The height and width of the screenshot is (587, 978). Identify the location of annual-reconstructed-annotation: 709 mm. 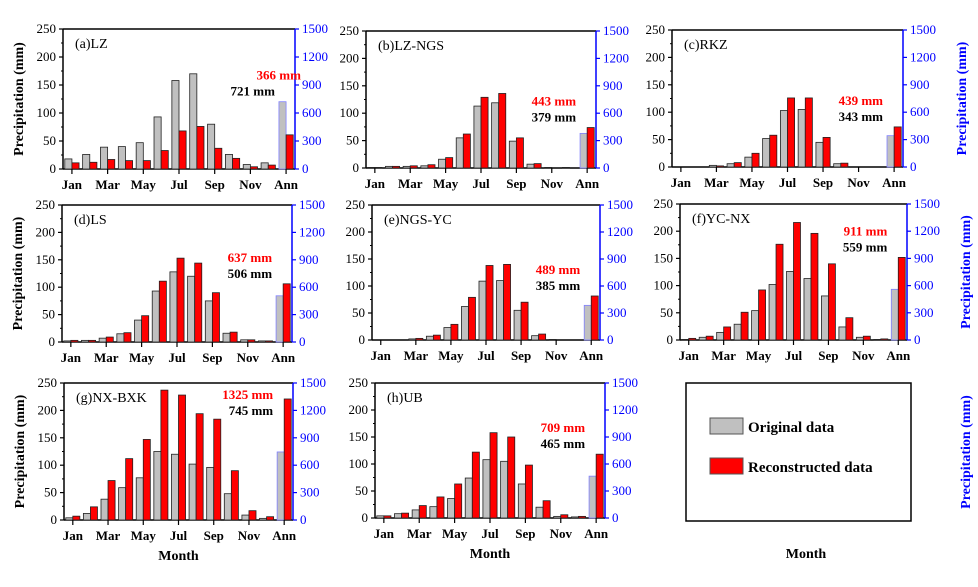
(563, 427).